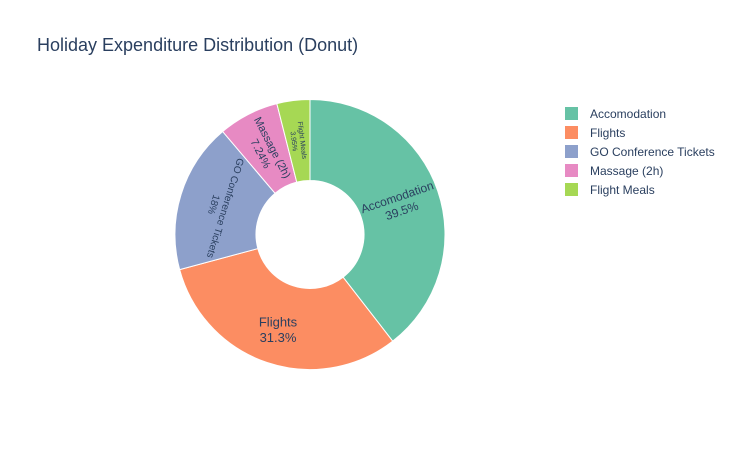  Describe the element at coordinates (652, 152) in the screenshot. I see `legend-label: GO Conference Tickets` at that location.